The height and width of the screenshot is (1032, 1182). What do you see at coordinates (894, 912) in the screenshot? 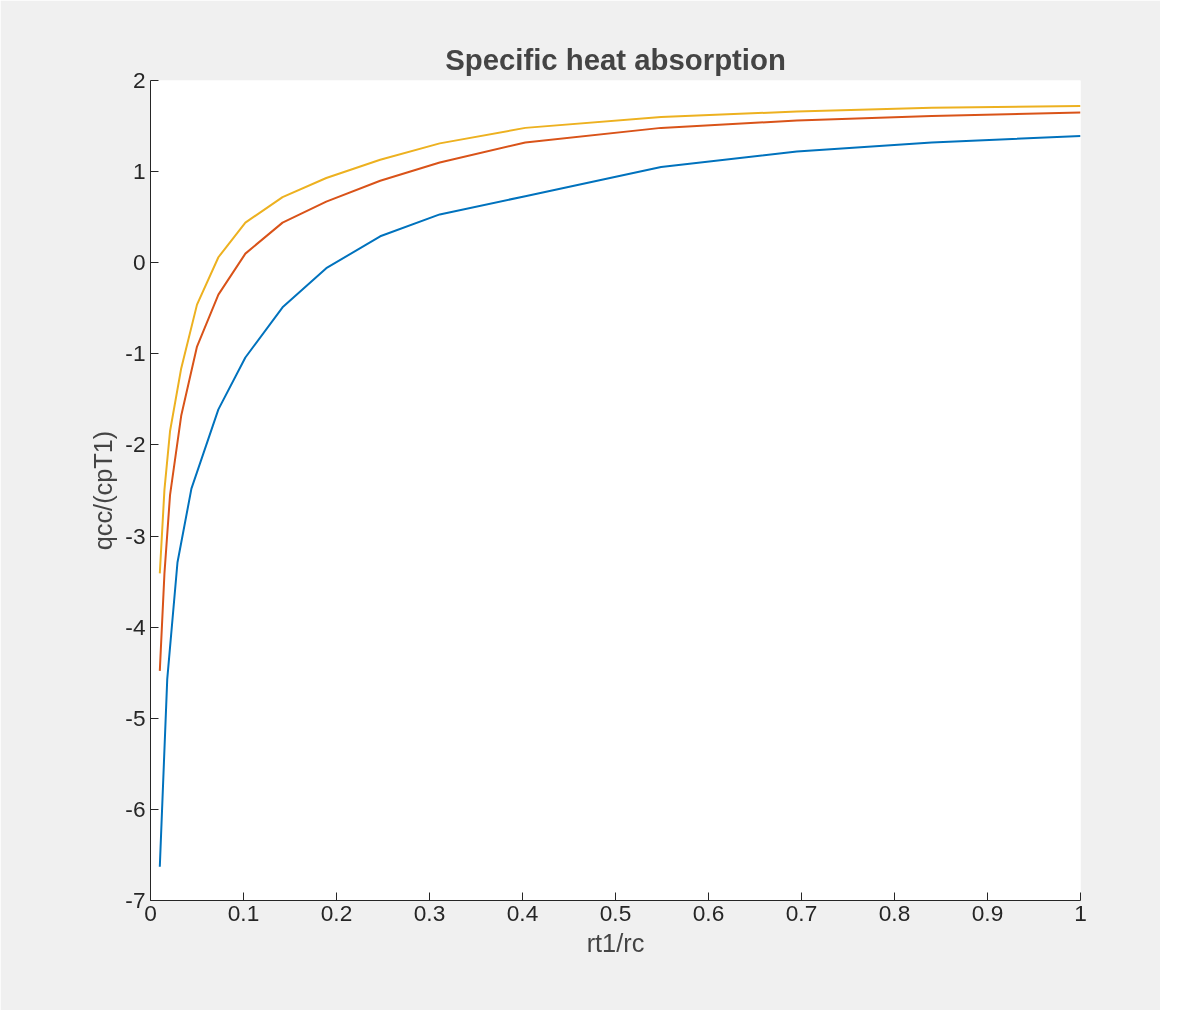
I see `x-tick-label: 0.8` at bounding box center [894, 912].